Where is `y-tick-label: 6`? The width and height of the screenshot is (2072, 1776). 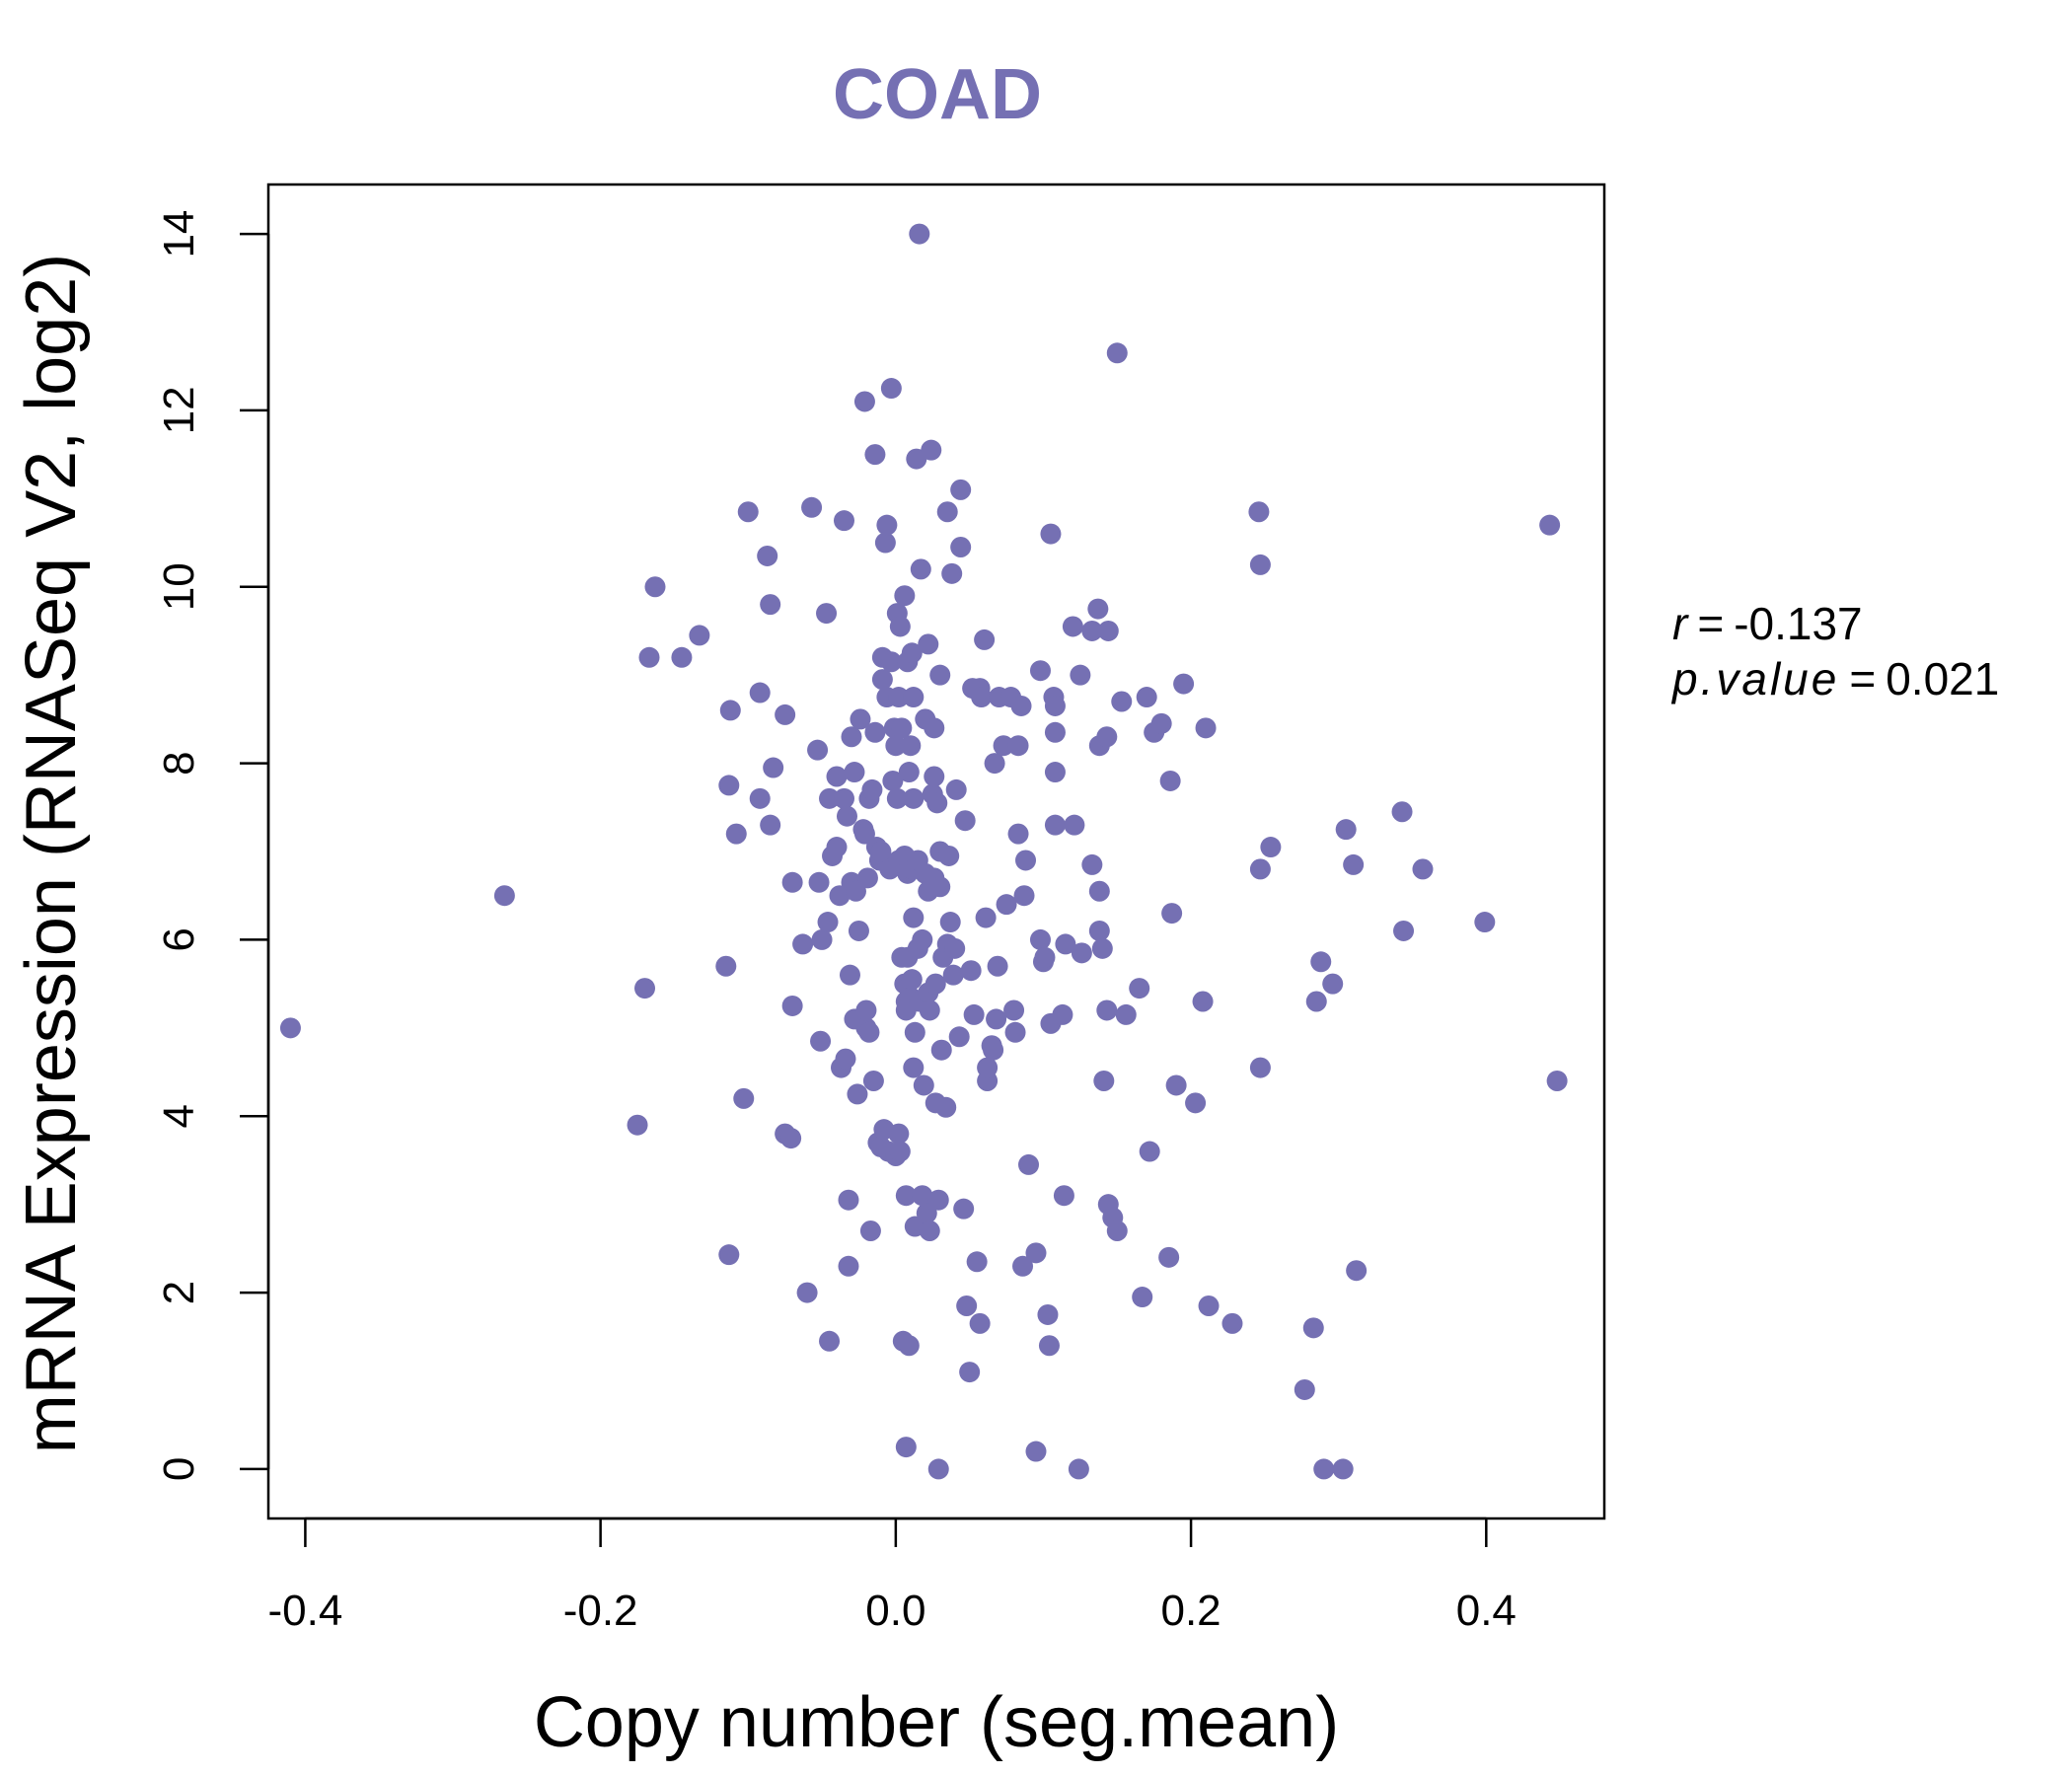 y-tick-label: 6 is located at coordinates (179, 939).